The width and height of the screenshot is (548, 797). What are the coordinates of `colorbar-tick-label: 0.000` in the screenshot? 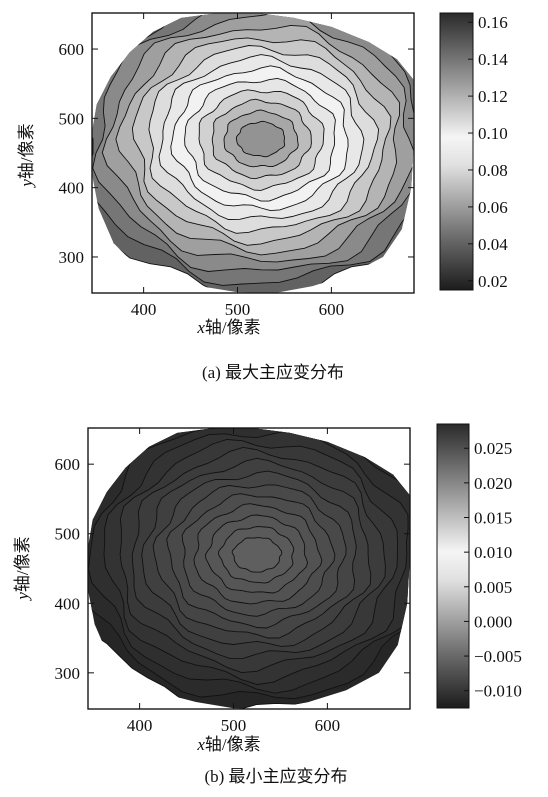 It's located at (493, 621).